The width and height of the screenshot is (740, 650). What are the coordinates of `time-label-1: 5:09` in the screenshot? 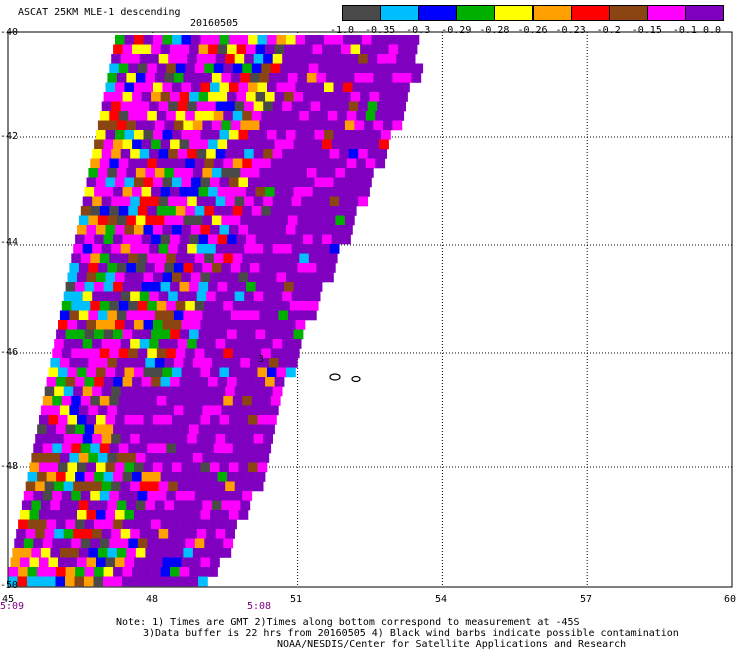 It's located at (12, 606).